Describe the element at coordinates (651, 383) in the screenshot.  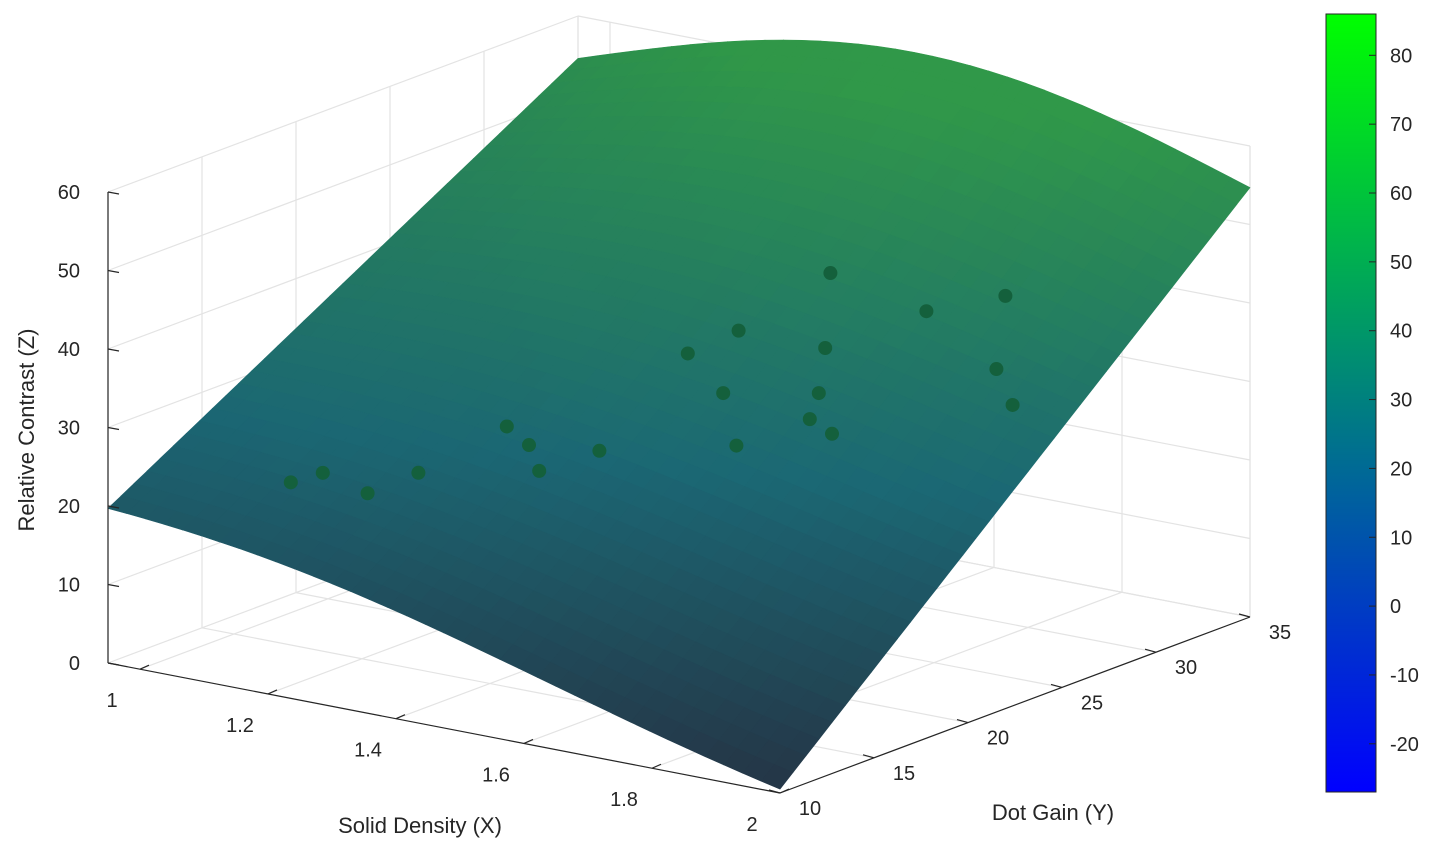
I see `data-points` at that location.